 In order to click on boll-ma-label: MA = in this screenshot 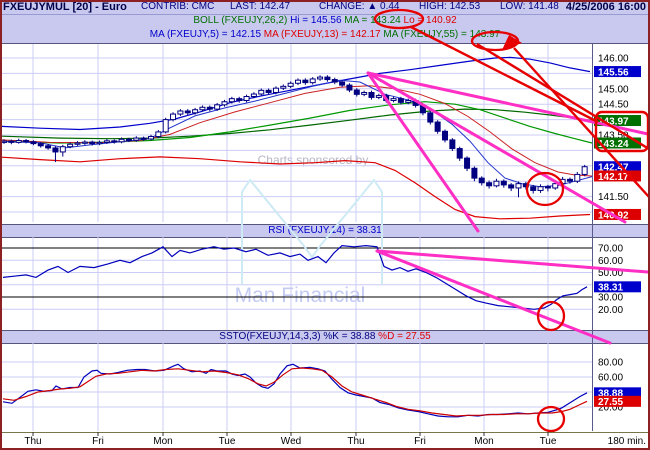, I will do `click(356, 20)`.